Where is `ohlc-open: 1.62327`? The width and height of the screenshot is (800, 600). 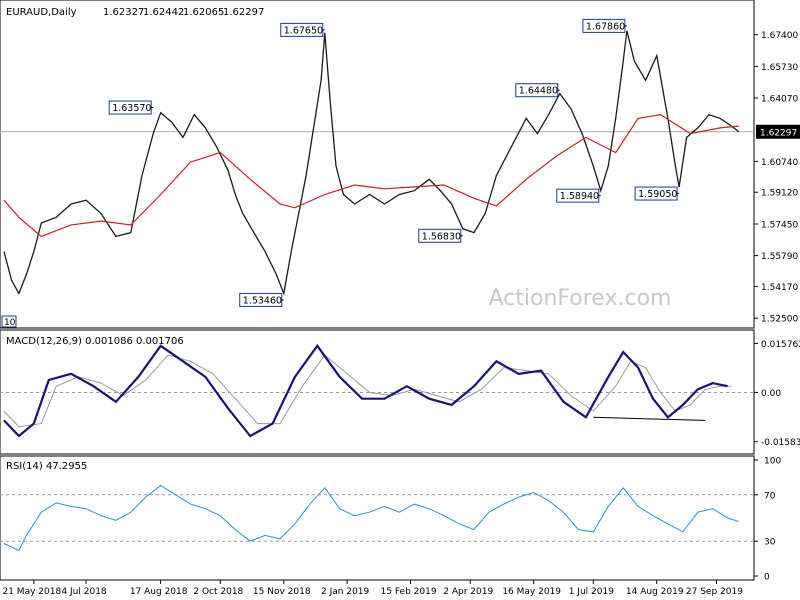
ohlc-open: 1.62327 is located at coordinates (123, 12).